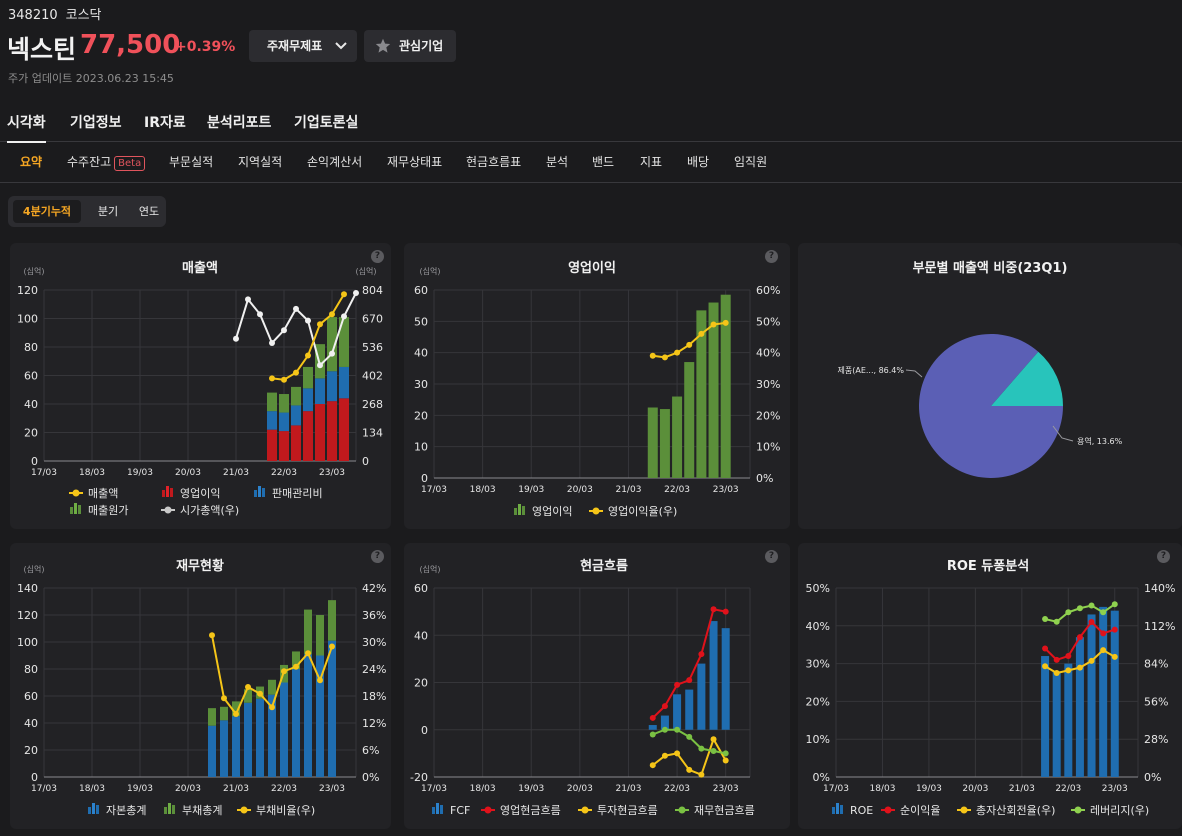 The width and height of the screenshot is (1182, 836). What do you see at coordinates (108, 211) in the screenshot?
I see `period-quarter: 분기` at bounding box center [108, 211].